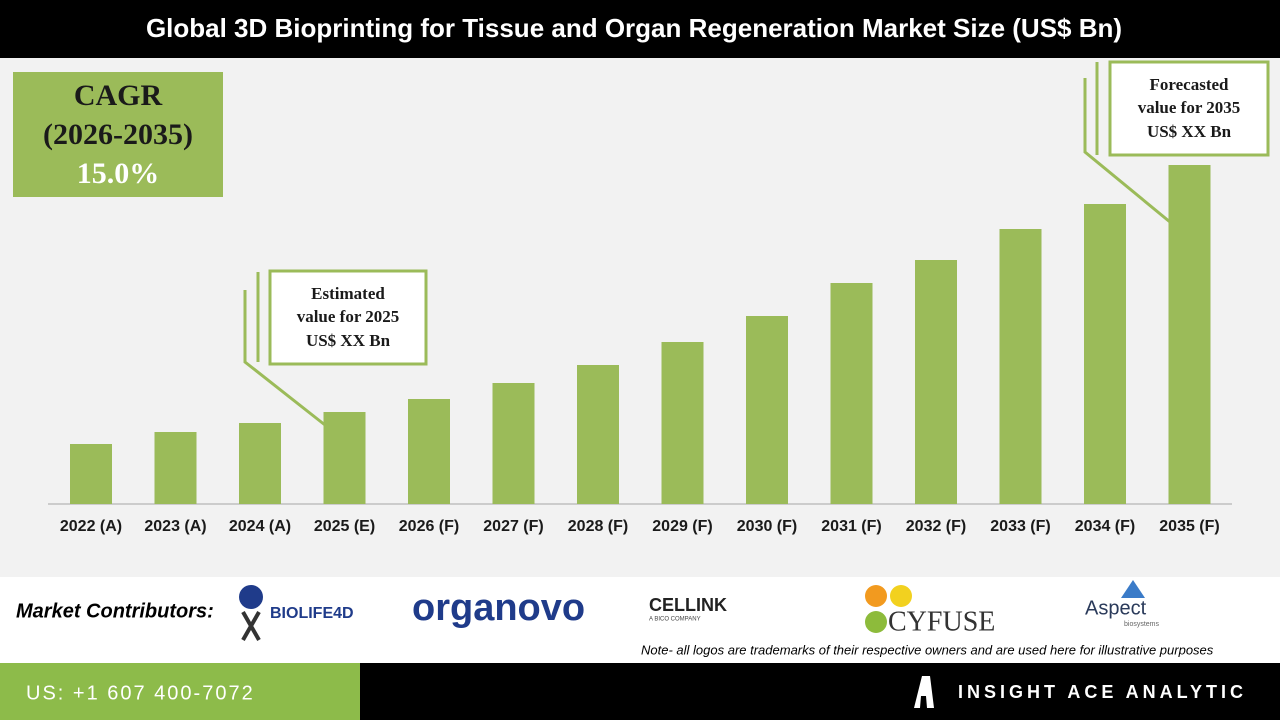 Image resolution: width=1280 pixels, height=720 pixels. Describe the element at coordinates (513, 526) in the screenshot. I see `x-tick-label: 2027 (F)` at that location.